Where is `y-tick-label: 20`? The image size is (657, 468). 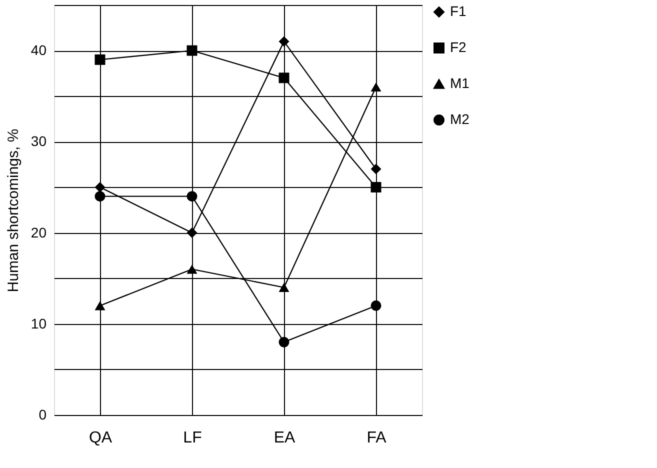 y-tick-label: 20 is located at coordinates (38, 232).